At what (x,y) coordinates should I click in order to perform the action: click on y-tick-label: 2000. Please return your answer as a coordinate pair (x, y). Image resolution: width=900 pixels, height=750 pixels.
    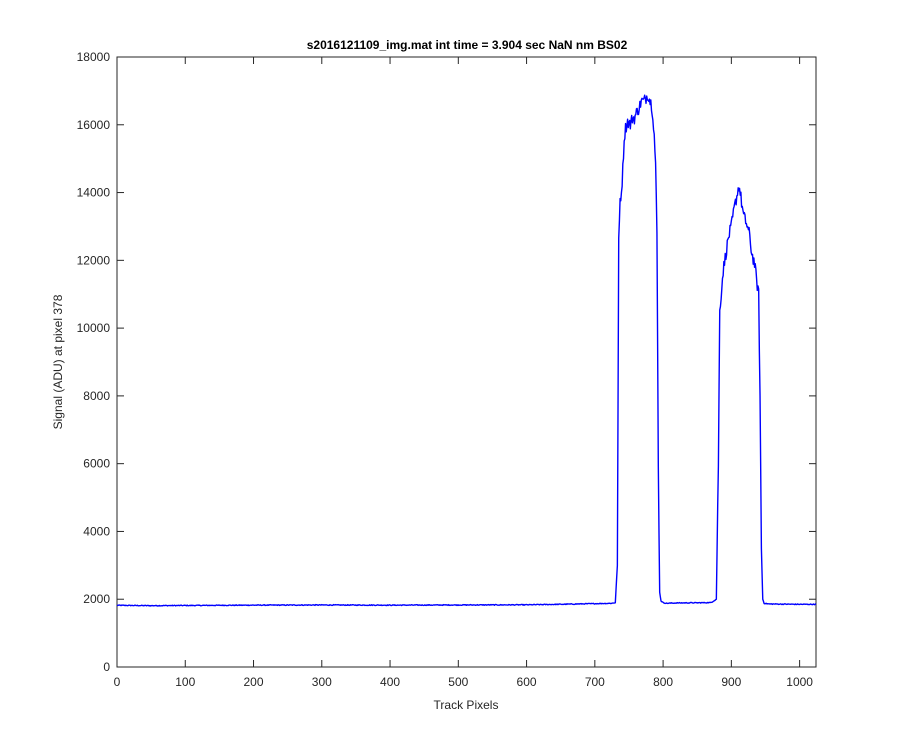
    Looking at the image, I should click on (96, 599).